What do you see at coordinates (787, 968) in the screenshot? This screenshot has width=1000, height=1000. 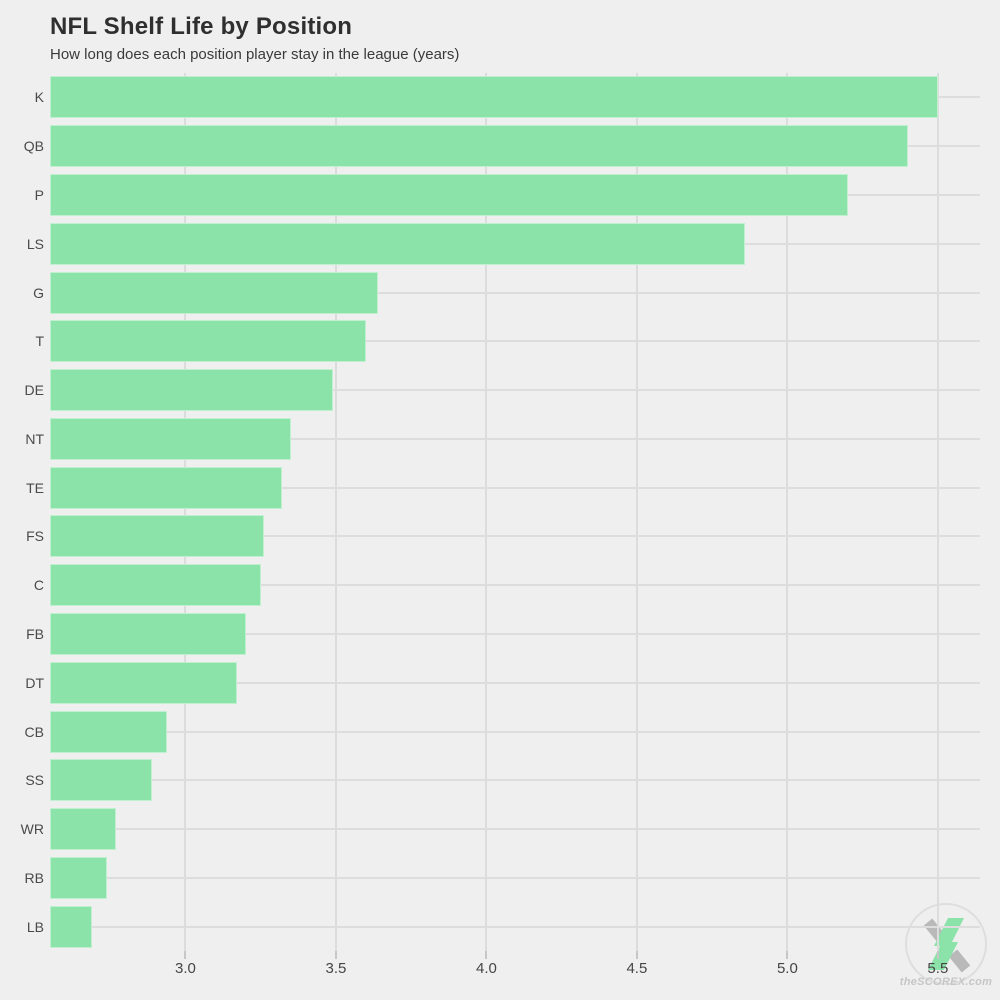 I see `x-tick-label: 5.0` at bounding box center [787, 968].